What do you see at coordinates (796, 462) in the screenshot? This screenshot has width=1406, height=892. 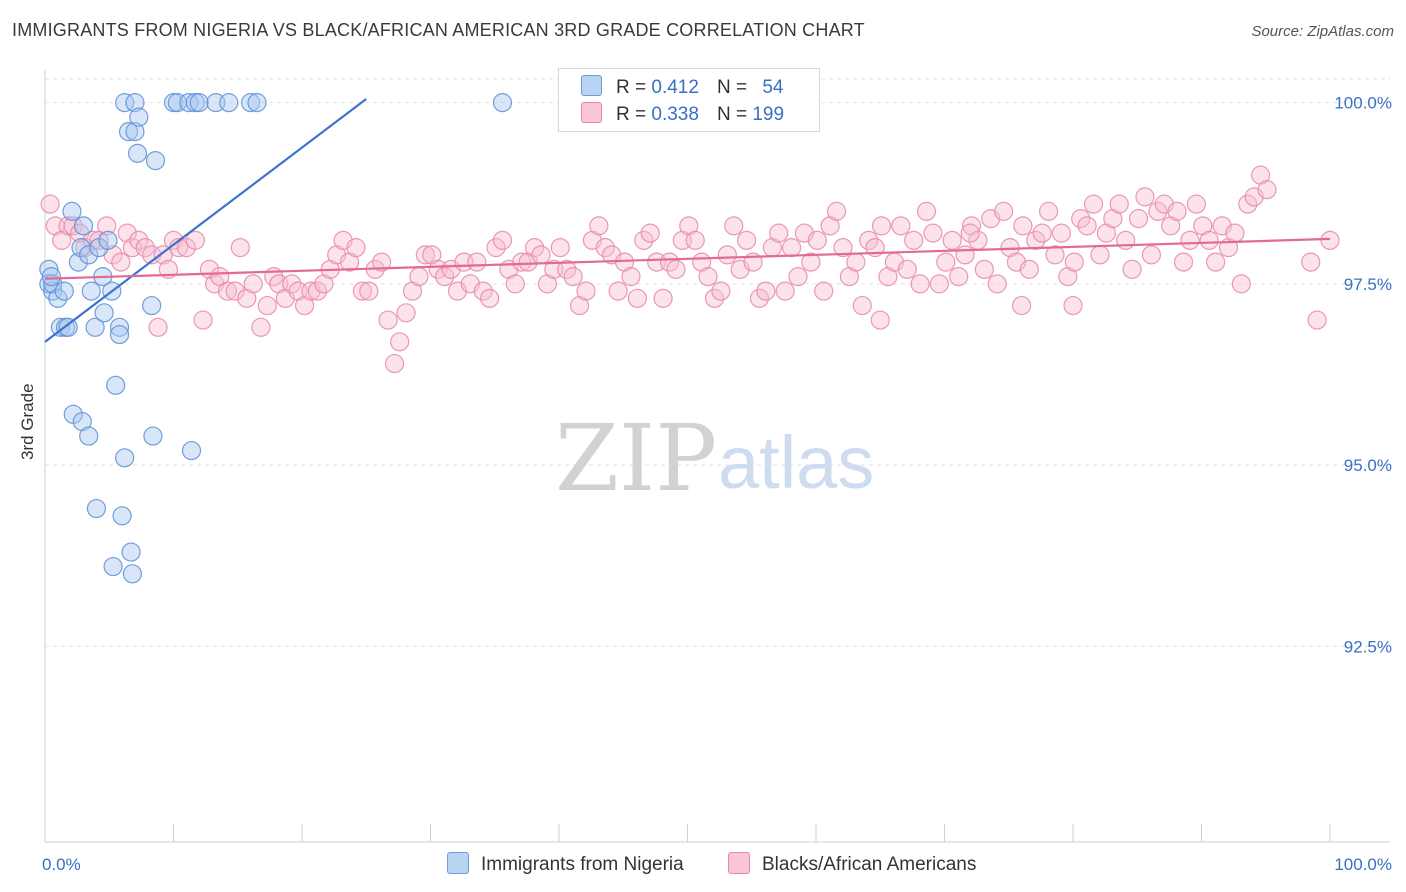 I see `watermark-atlas: atlas` at bounding box center [796, 462].